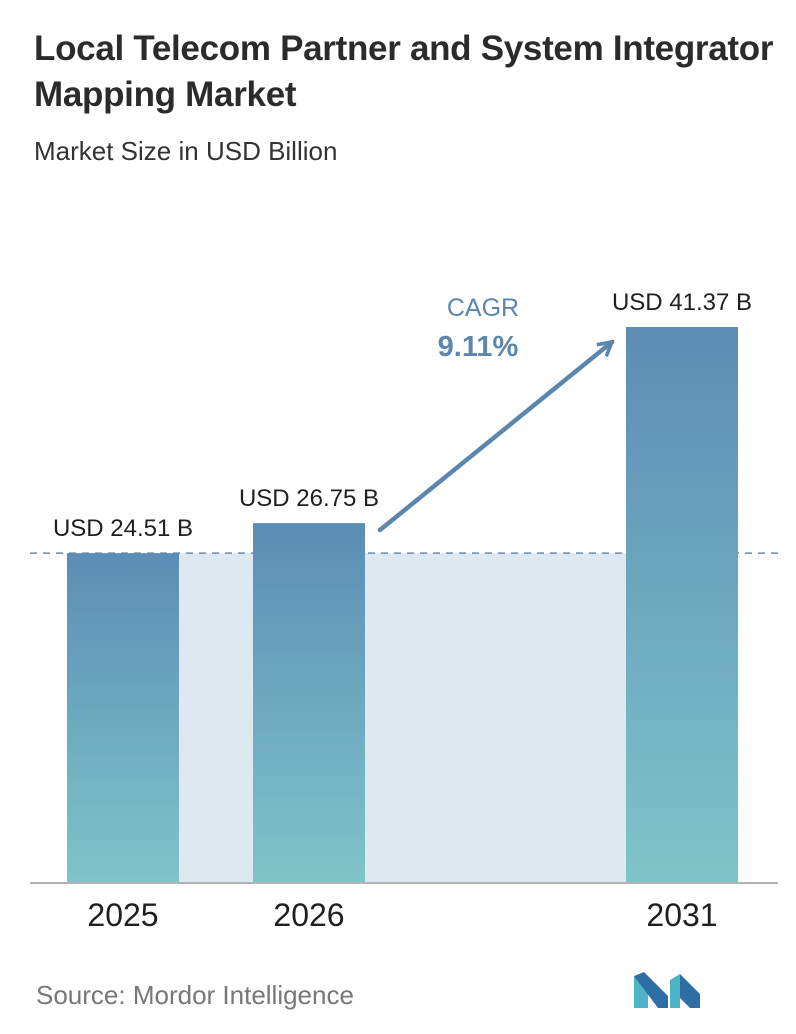 The image size is (796, 1034). What do you see at coordinates (667, 990) in the screenshot?
I see `mordor-intelligence-logo-icon` at bounding box center [667, 990].